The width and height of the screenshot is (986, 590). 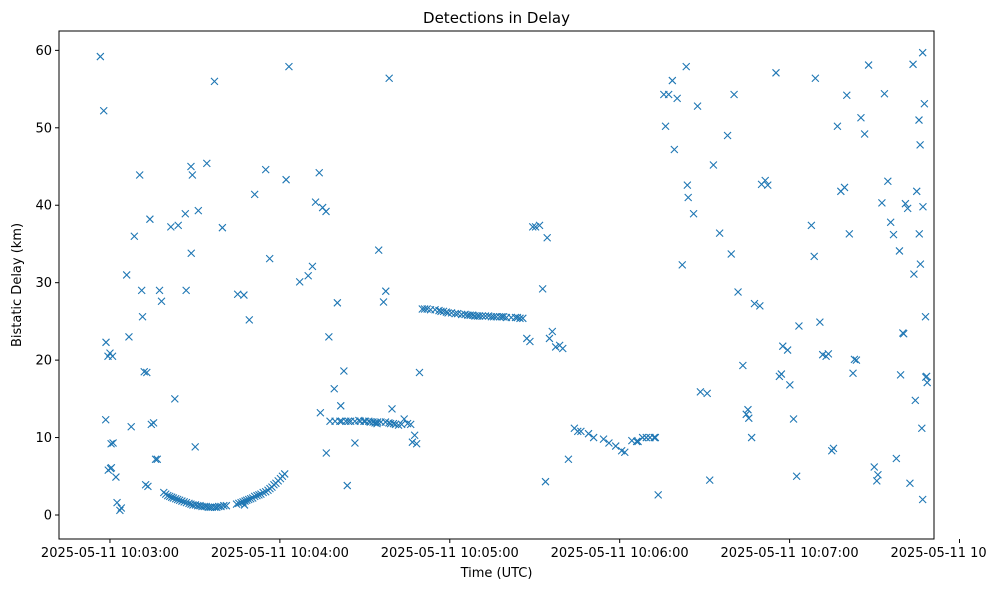 I want to click on y-tick-label: 60, so click(x=43, y=51).